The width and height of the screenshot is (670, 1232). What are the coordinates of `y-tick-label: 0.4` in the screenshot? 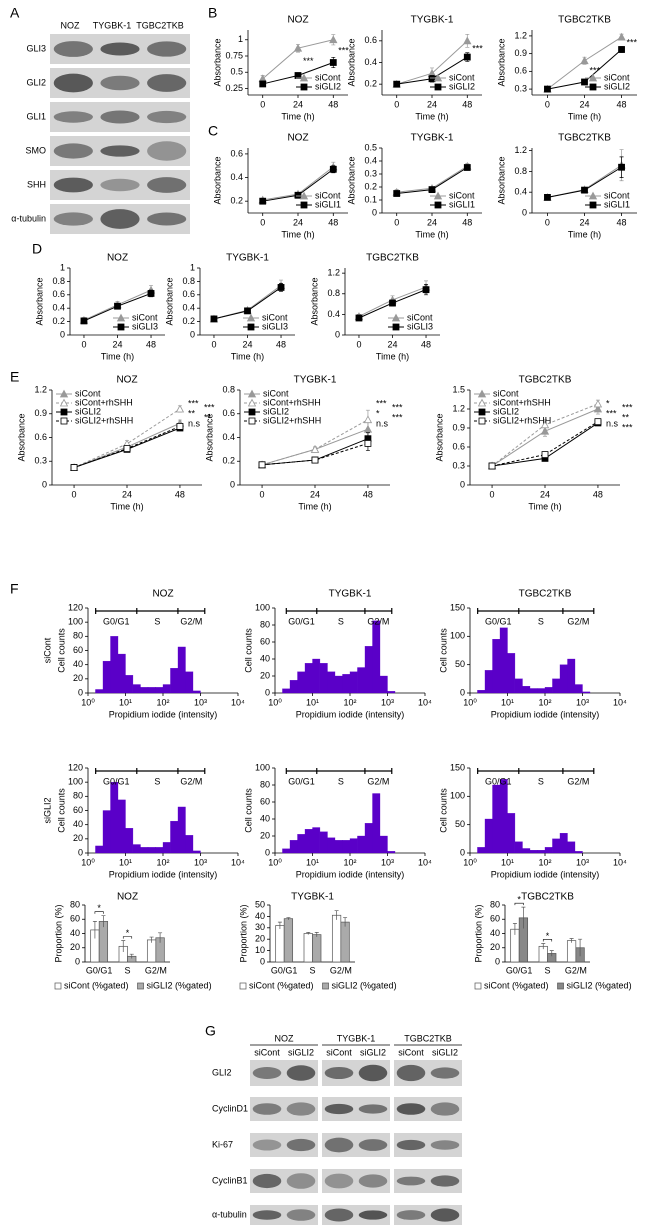 It's located at (188, 308).